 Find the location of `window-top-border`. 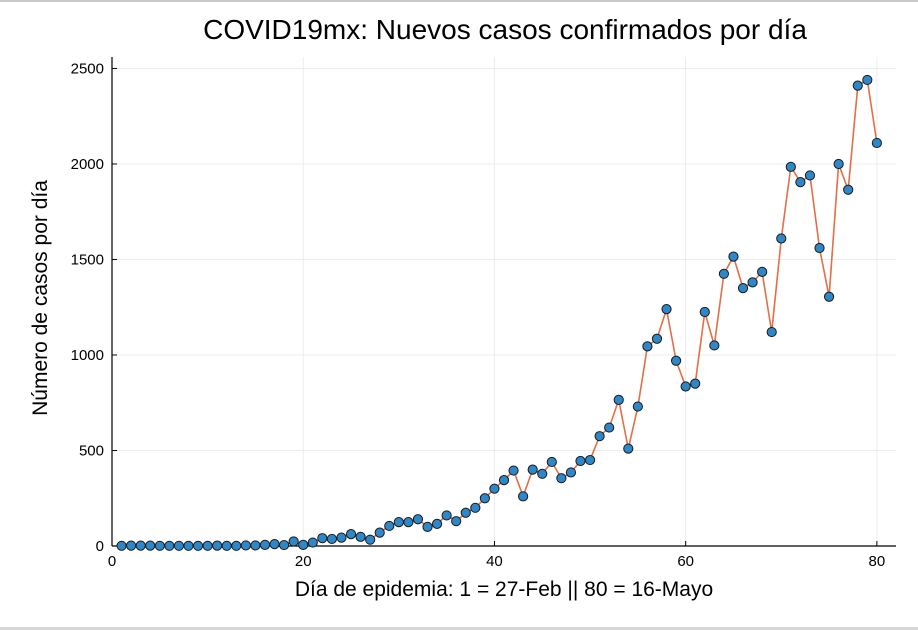

window-top-border is located at coordinates (459, 1).